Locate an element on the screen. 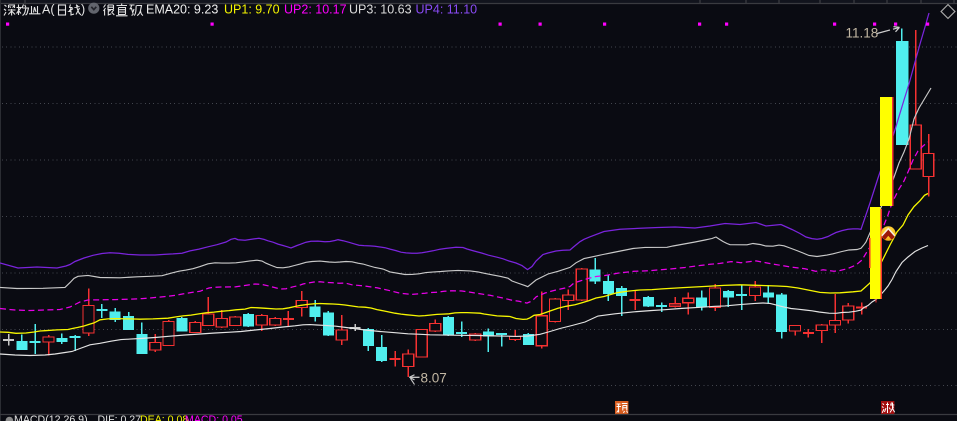 This screenshot has width=957, height=421. svg-text: MACD: 0.05 is located at coordinates (214, 417).